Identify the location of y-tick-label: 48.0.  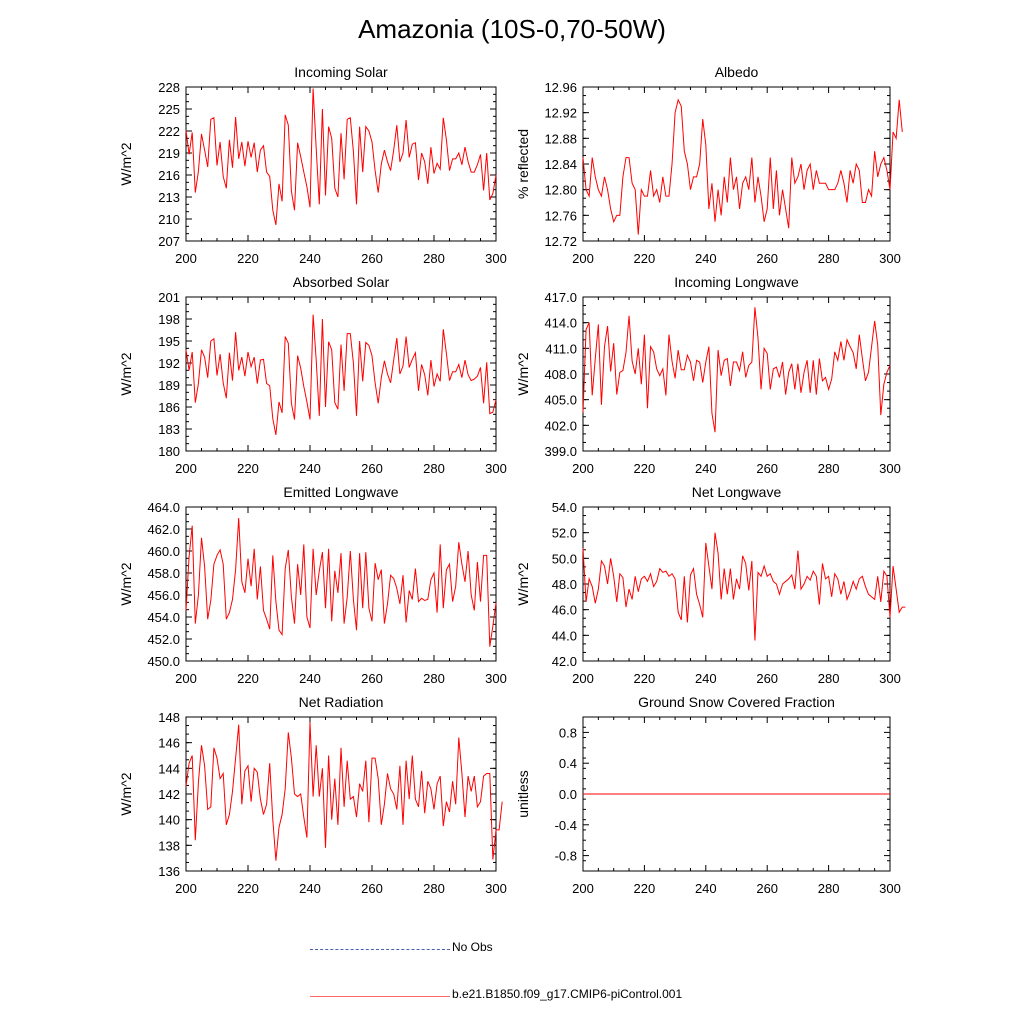
(564, 584).